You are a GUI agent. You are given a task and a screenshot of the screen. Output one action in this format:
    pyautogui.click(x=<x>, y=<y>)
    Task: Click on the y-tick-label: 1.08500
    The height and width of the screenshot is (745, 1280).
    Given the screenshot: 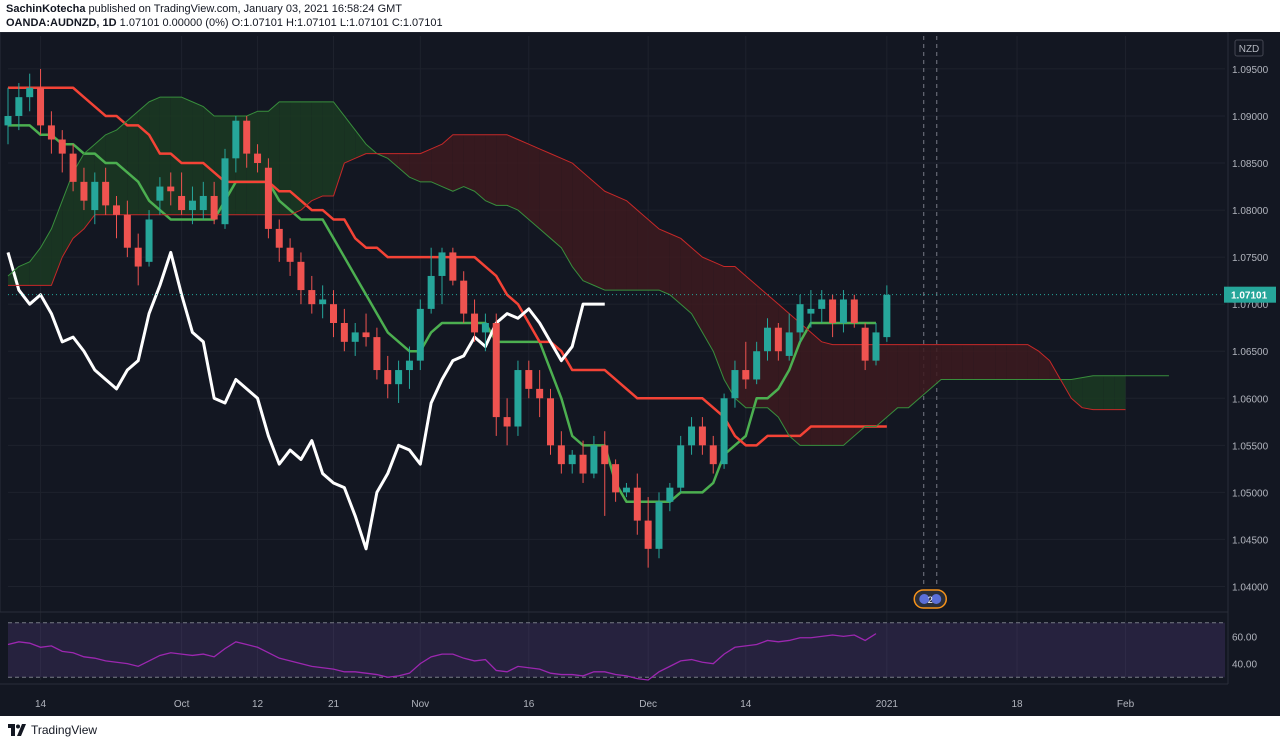 What is the action you would take?
    pyautogui.click(x=1250, y=164)
    